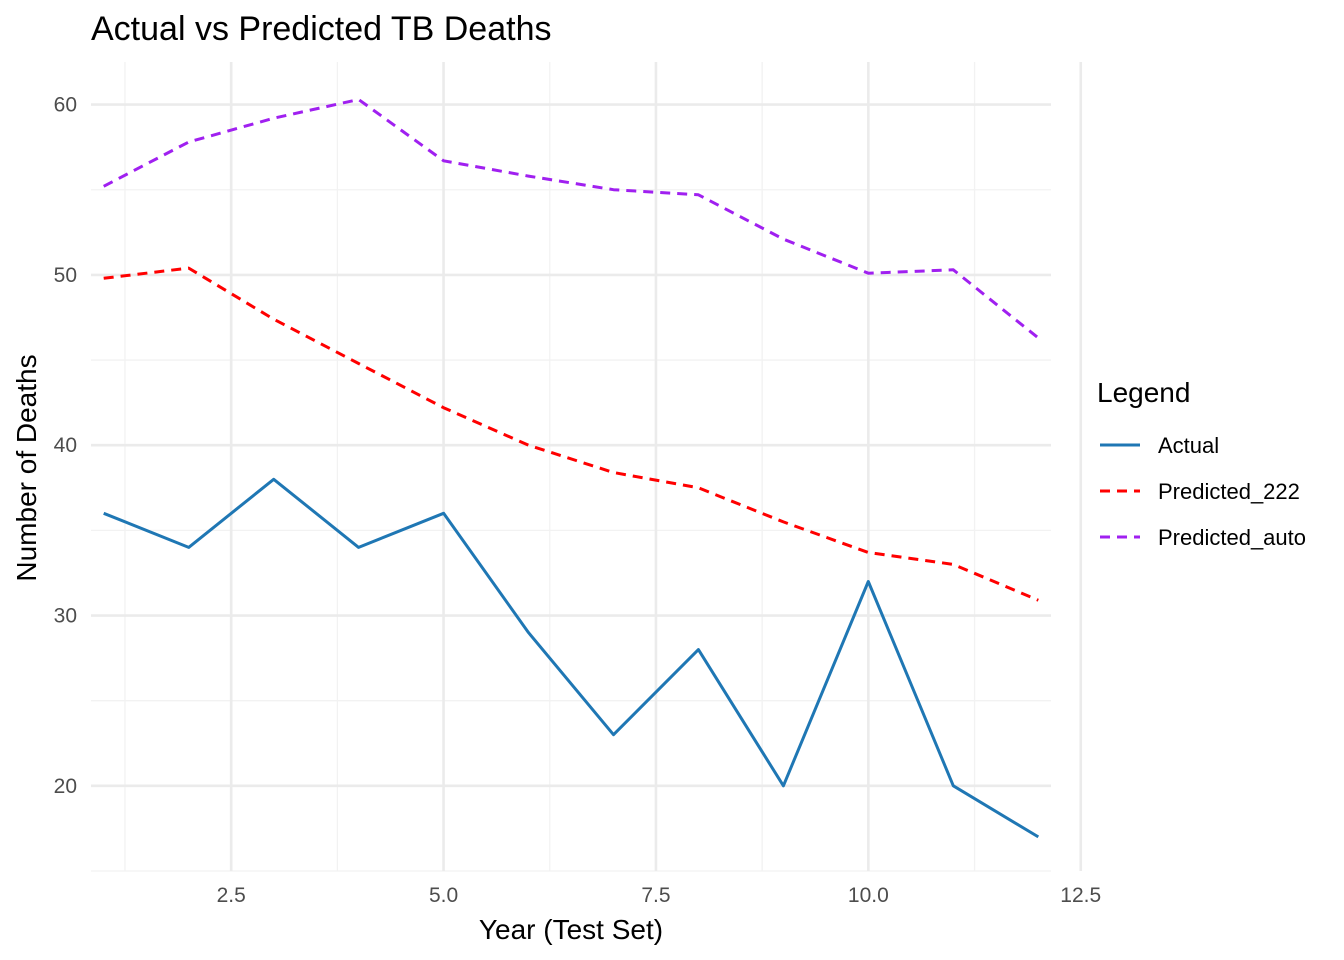 This screenshot has height=960, width=1344. What do you see at coordinates (443, 895) in the screenshot?
I see `x-tick-label: 5.0` at bounding box center [443, 895].